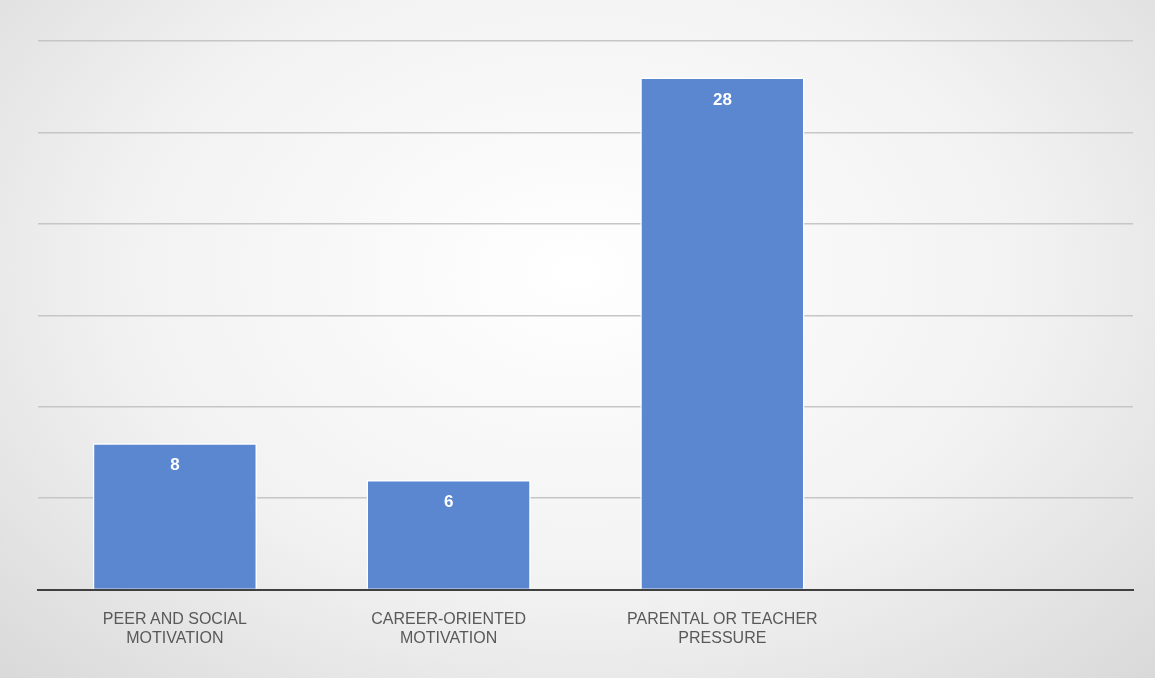 The width and height of the screenshot is (1155, 678). Describe the element at coordinates (448, 627) in the screenshot. I see `x-tick-label: CAREER-ORIENTED MOTIVATION` at that location.